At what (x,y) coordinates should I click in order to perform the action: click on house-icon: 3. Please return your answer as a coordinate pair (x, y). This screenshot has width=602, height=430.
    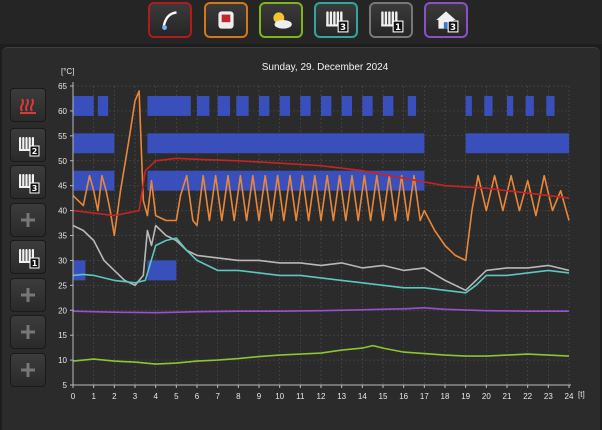
    Looking at the image, I should click on (447, 22).